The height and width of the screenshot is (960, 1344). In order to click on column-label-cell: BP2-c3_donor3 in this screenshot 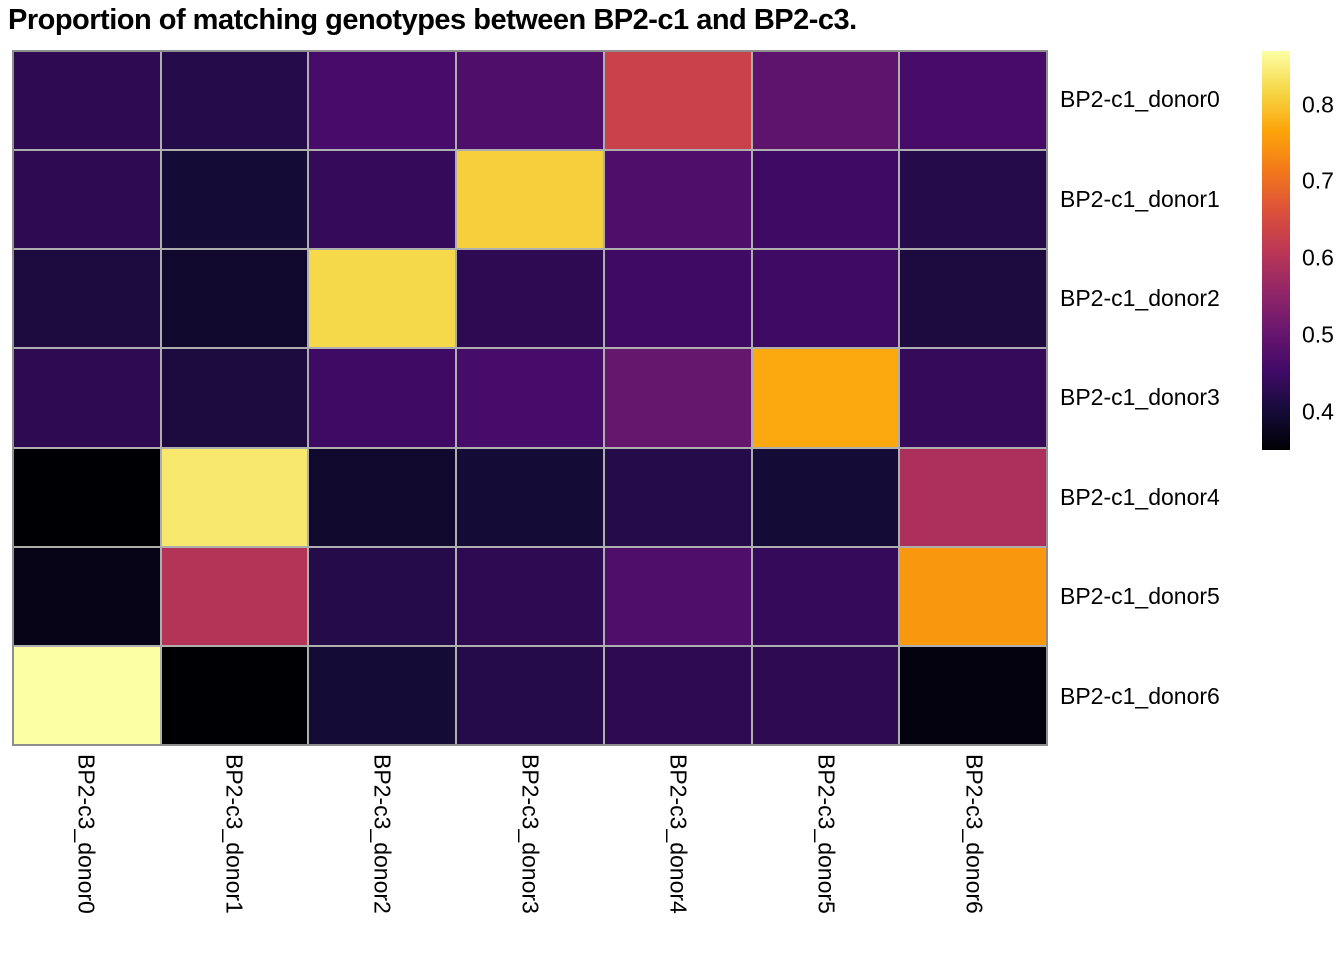, I will do `click(530, 856)`.